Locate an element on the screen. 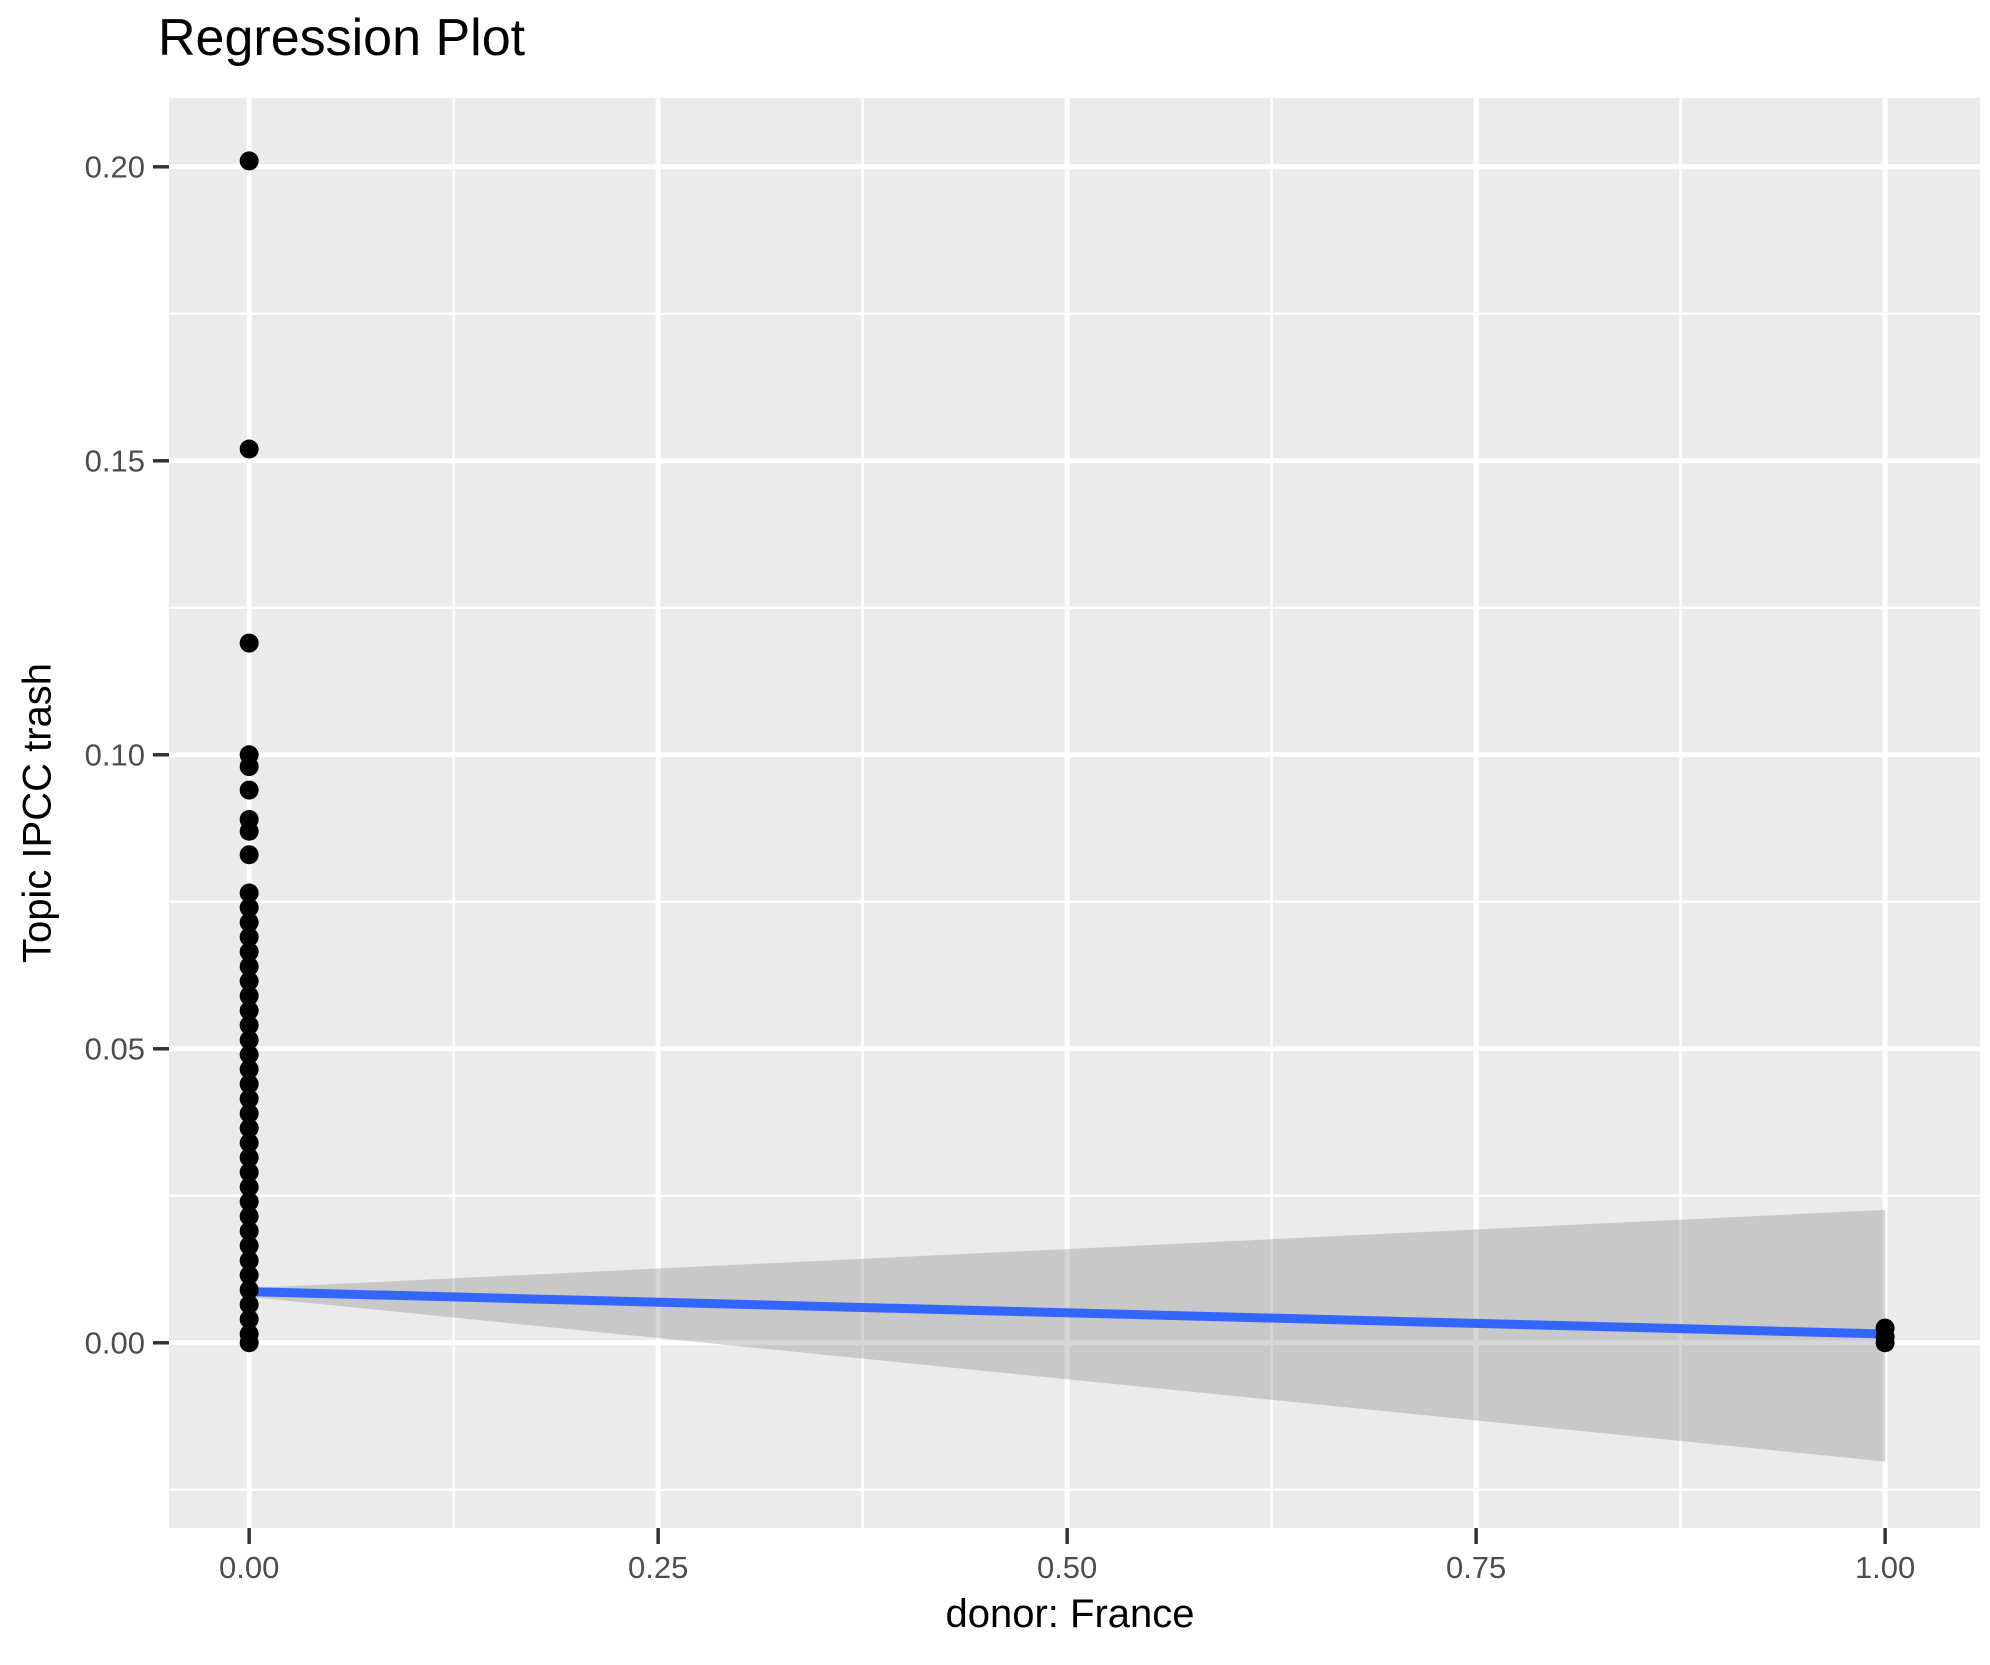  y-tick-label: 0.00 is located at coordinates (115, 1343).